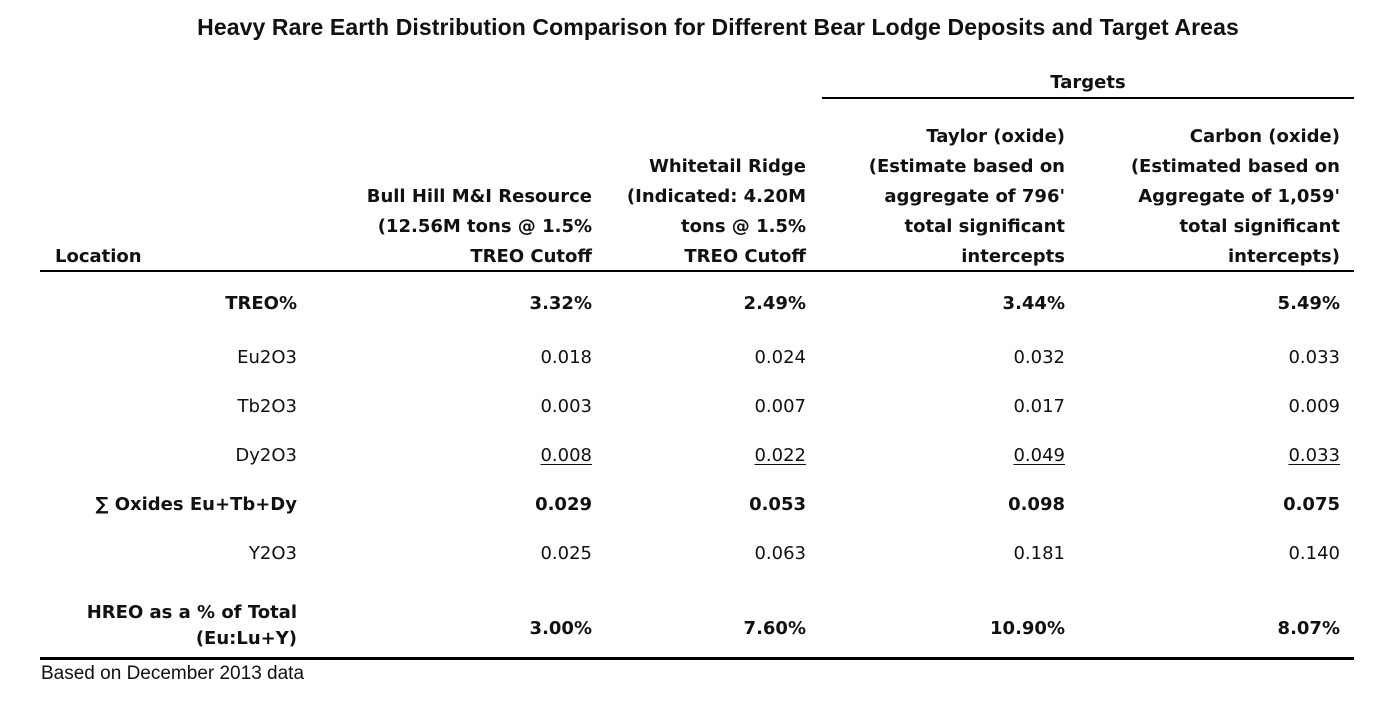 This screenshot has height=710, width=1396. What do you see at coordinates (697, 658) in the screenshot?
I see `bottom-rule` at bounding box center [697, 658].